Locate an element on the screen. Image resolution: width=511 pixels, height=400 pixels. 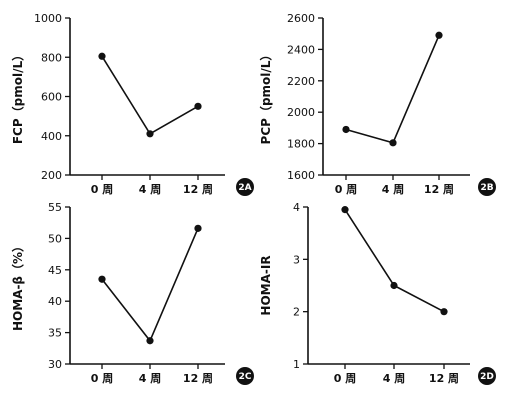
y-tick-label: 1 is located at coordinates (296, 364).